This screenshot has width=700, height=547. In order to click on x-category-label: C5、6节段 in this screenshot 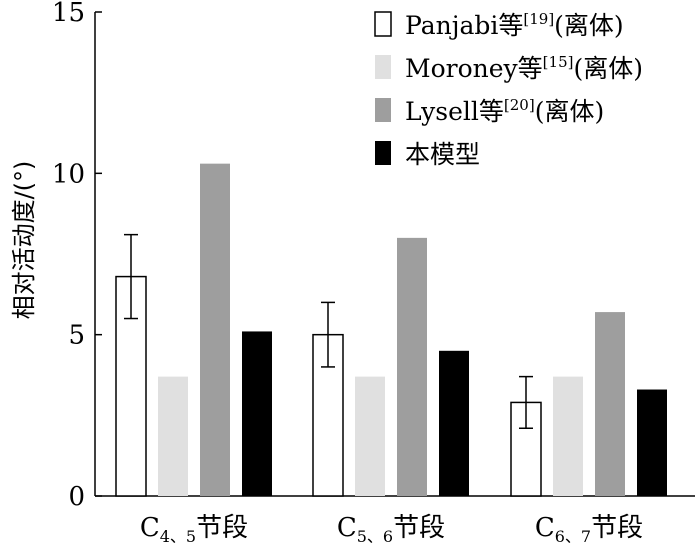, I will do `click(391, 529)`.